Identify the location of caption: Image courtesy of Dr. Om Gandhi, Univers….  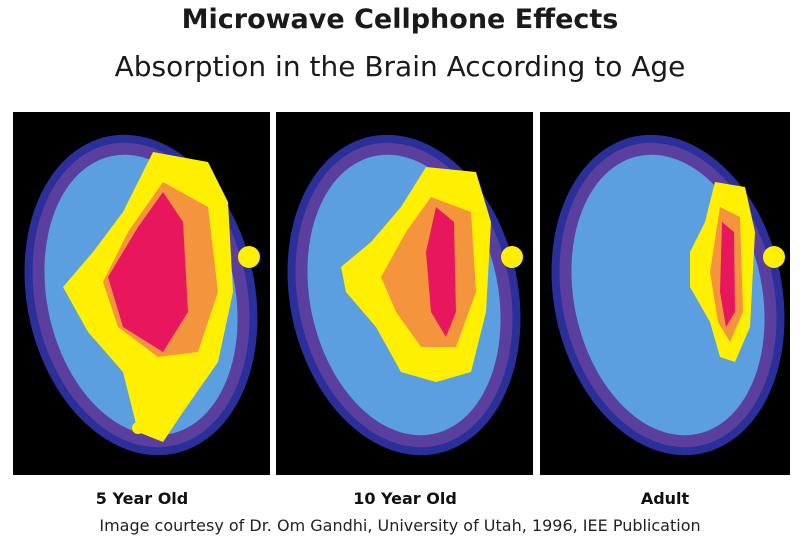
(400, 525).